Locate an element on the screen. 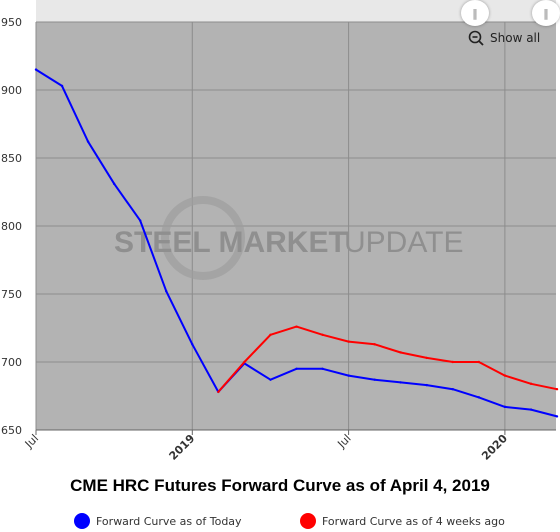 The width and height of the screenshot is (560, 532). legend-label: Forward Curve as of Today is located at coordinates (169, 521).